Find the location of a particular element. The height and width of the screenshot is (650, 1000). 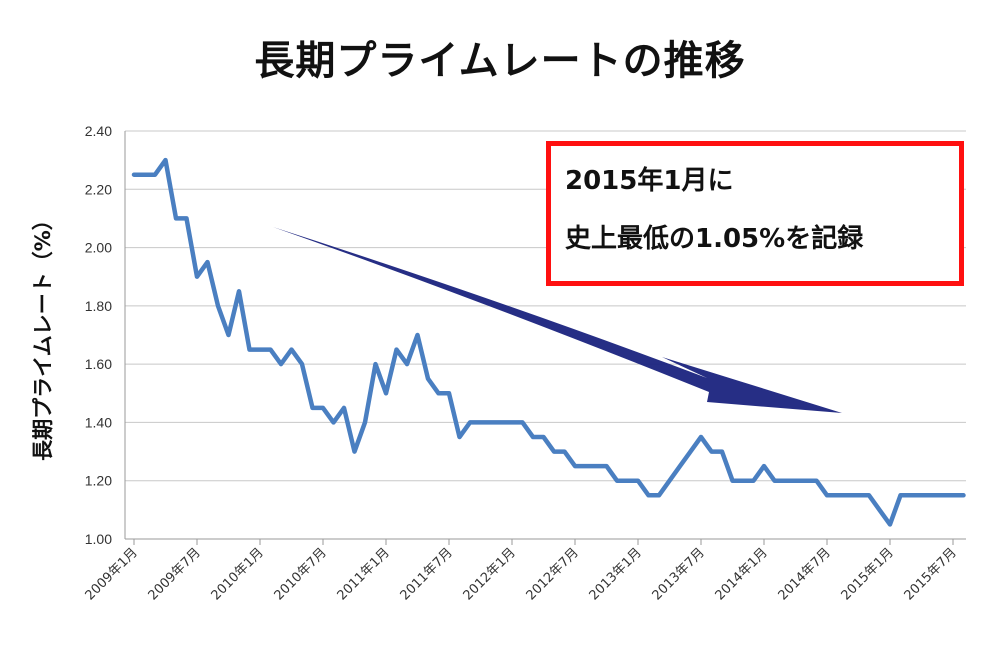

x-tick-label: 2013年1月 is located at coordinates (616, 574).